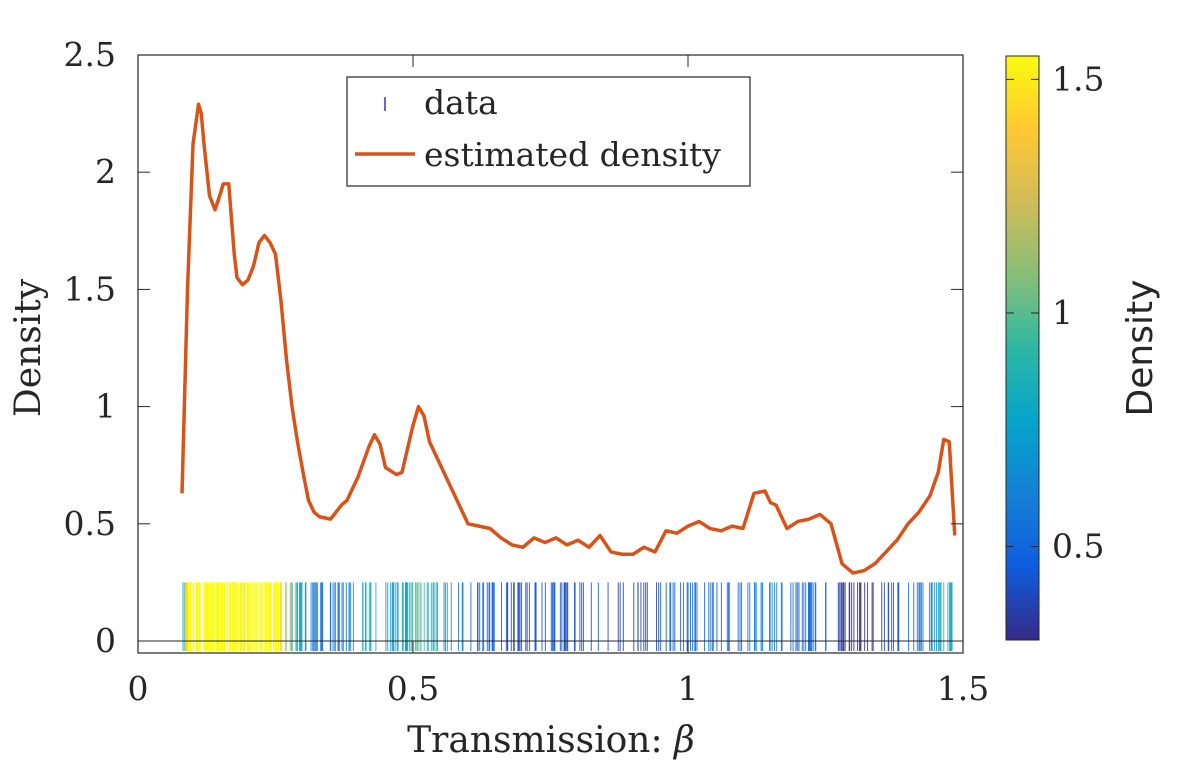 The height and width of the screenshot is (768, 1181). I want to click on colorbar-tick-label: 1.5, so click(1078, 78).